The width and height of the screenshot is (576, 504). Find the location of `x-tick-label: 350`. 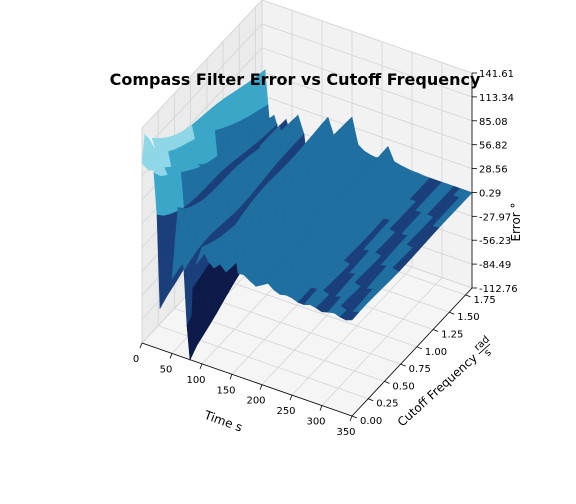

x-tick-label: 350 is located at coordinates (345, 432).